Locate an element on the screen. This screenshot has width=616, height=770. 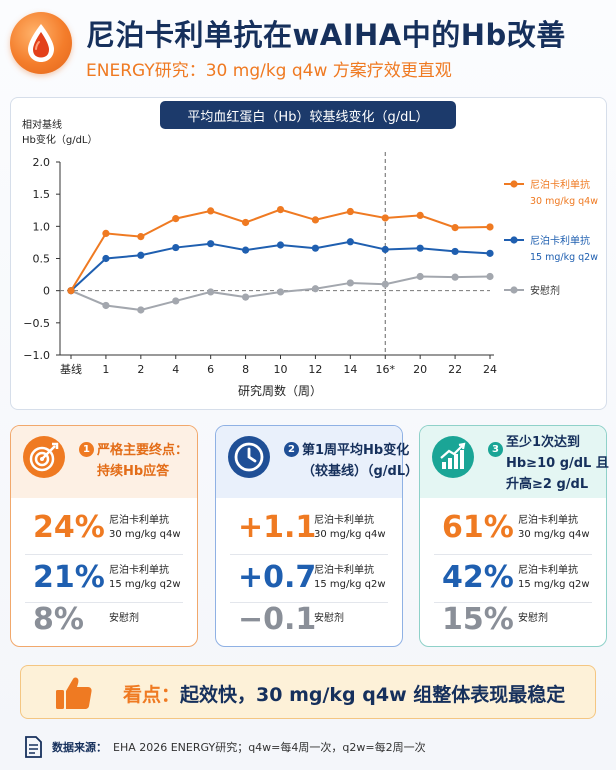
card-value: 61% is located at coordinates (478, 527).